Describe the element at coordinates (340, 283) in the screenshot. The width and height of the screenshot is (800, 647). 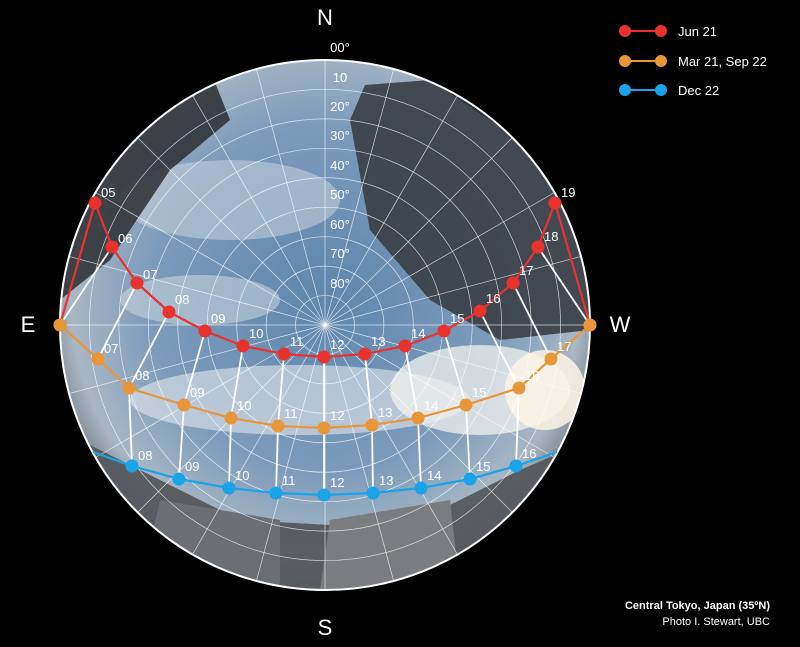
I see `altitude-label: 80°` at that location.